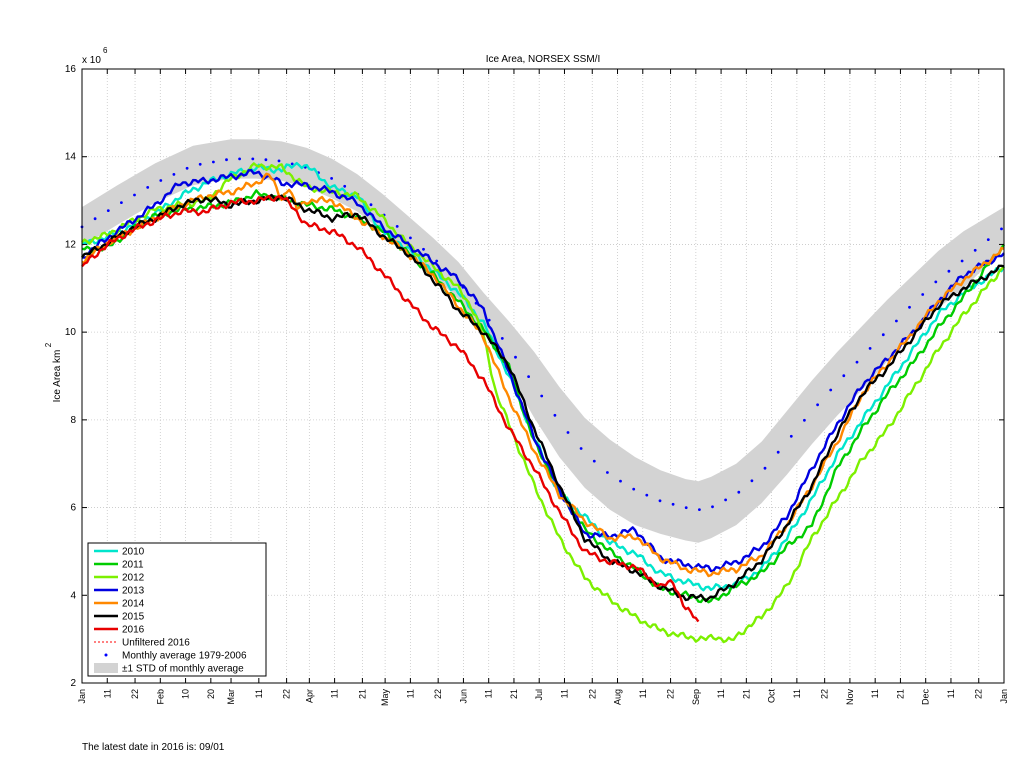  I want to click on y-tick-label: 16, so click(71, 69).